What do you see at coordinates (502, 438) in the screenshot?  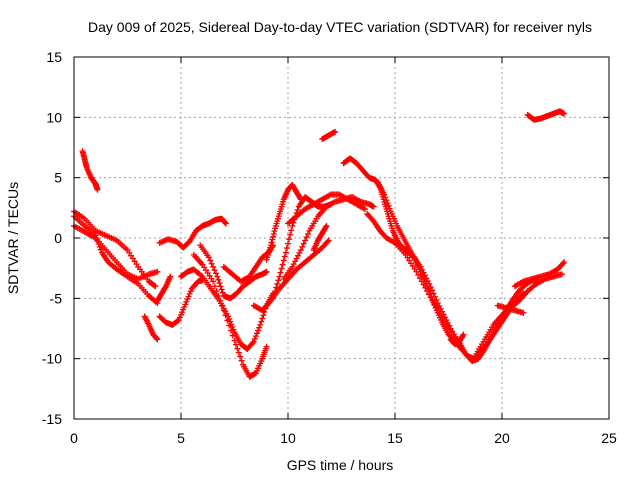 I see `x-tick-label: 20` at bounding box center [502, 438].